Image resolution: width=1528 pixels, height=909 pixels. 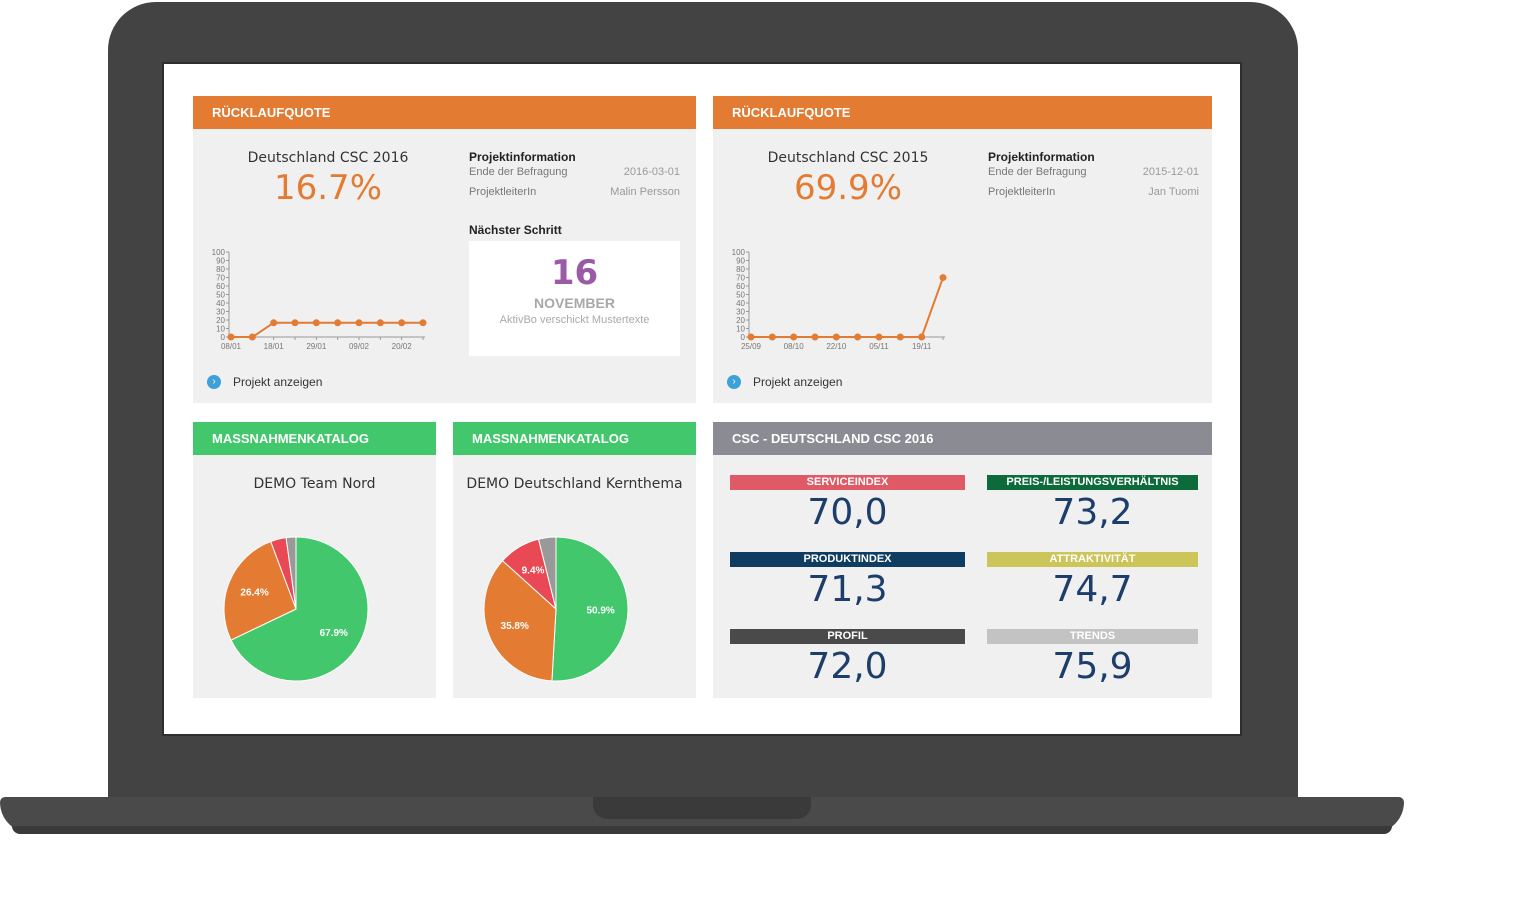 What do you see at coordinates (600, 610) in the screenshot?
I see `pie-slice-label: 50.9%` at bounding box center [600, 610].